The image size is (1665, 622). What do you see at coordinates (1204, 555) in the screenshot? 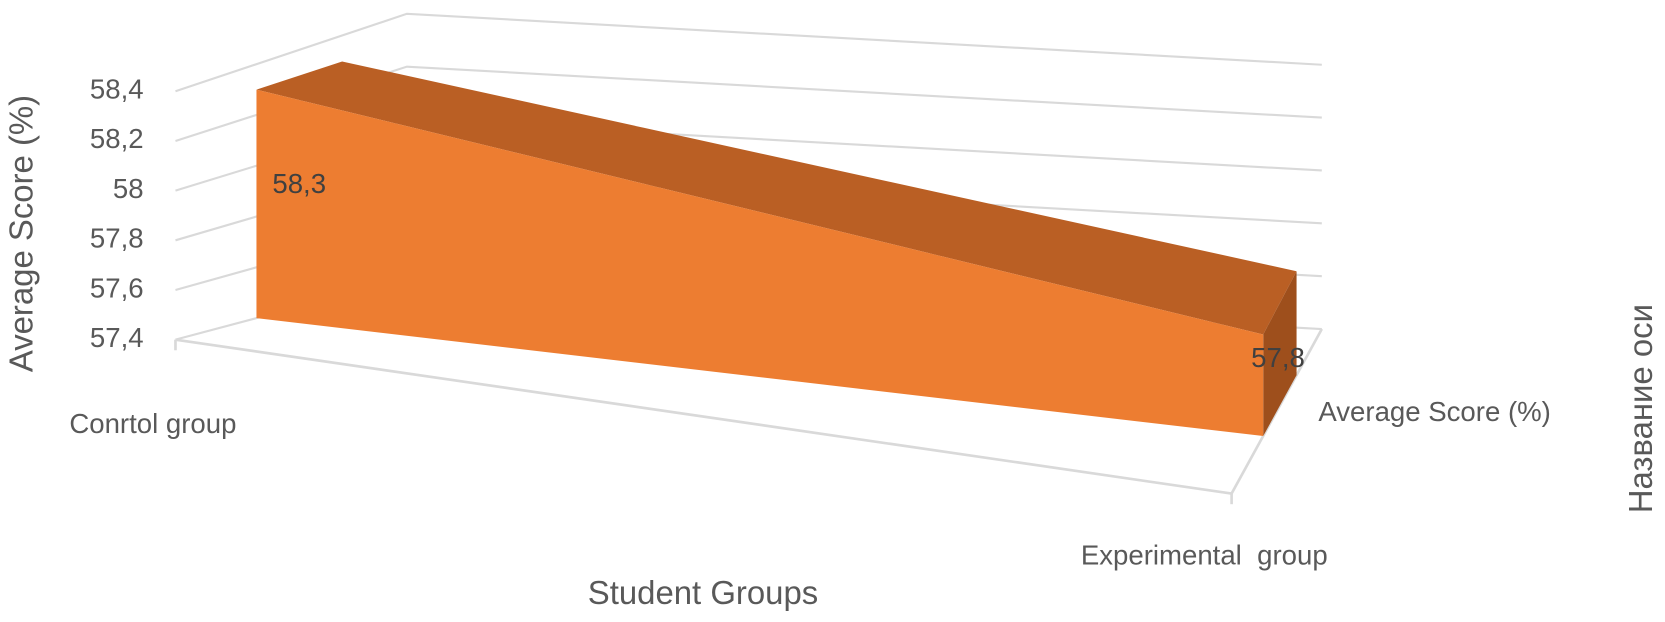
I see `x-tick-label: Experimental group` at bounding box center [1204, 555].